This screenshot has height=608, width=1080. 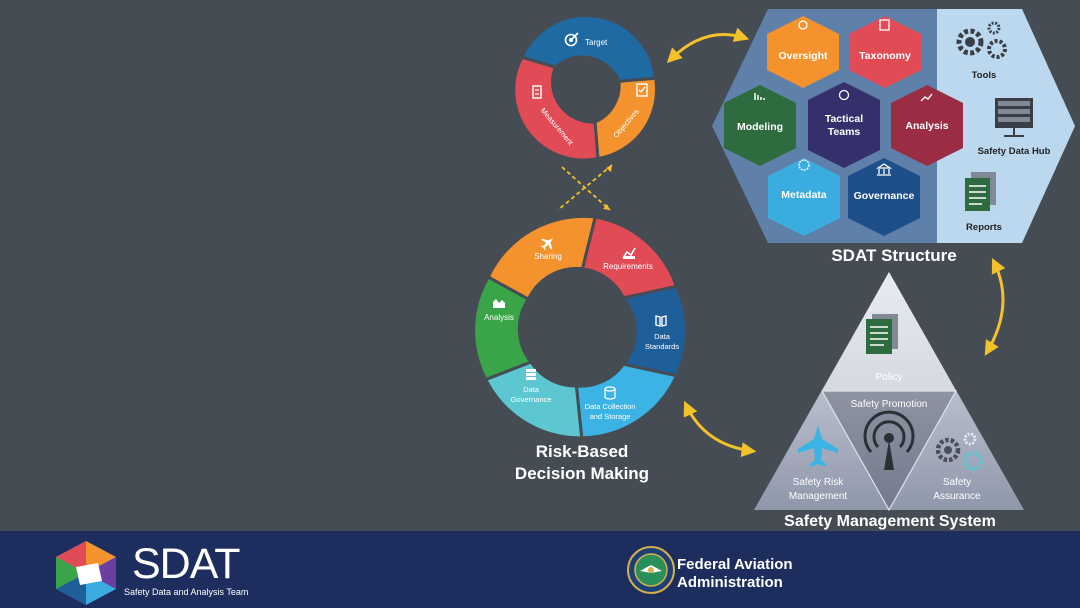 What do you see at coordinates (995, 306) in the screenshot?
I see `arrow-sdat-to-sms` at bounding box center [995, 306].